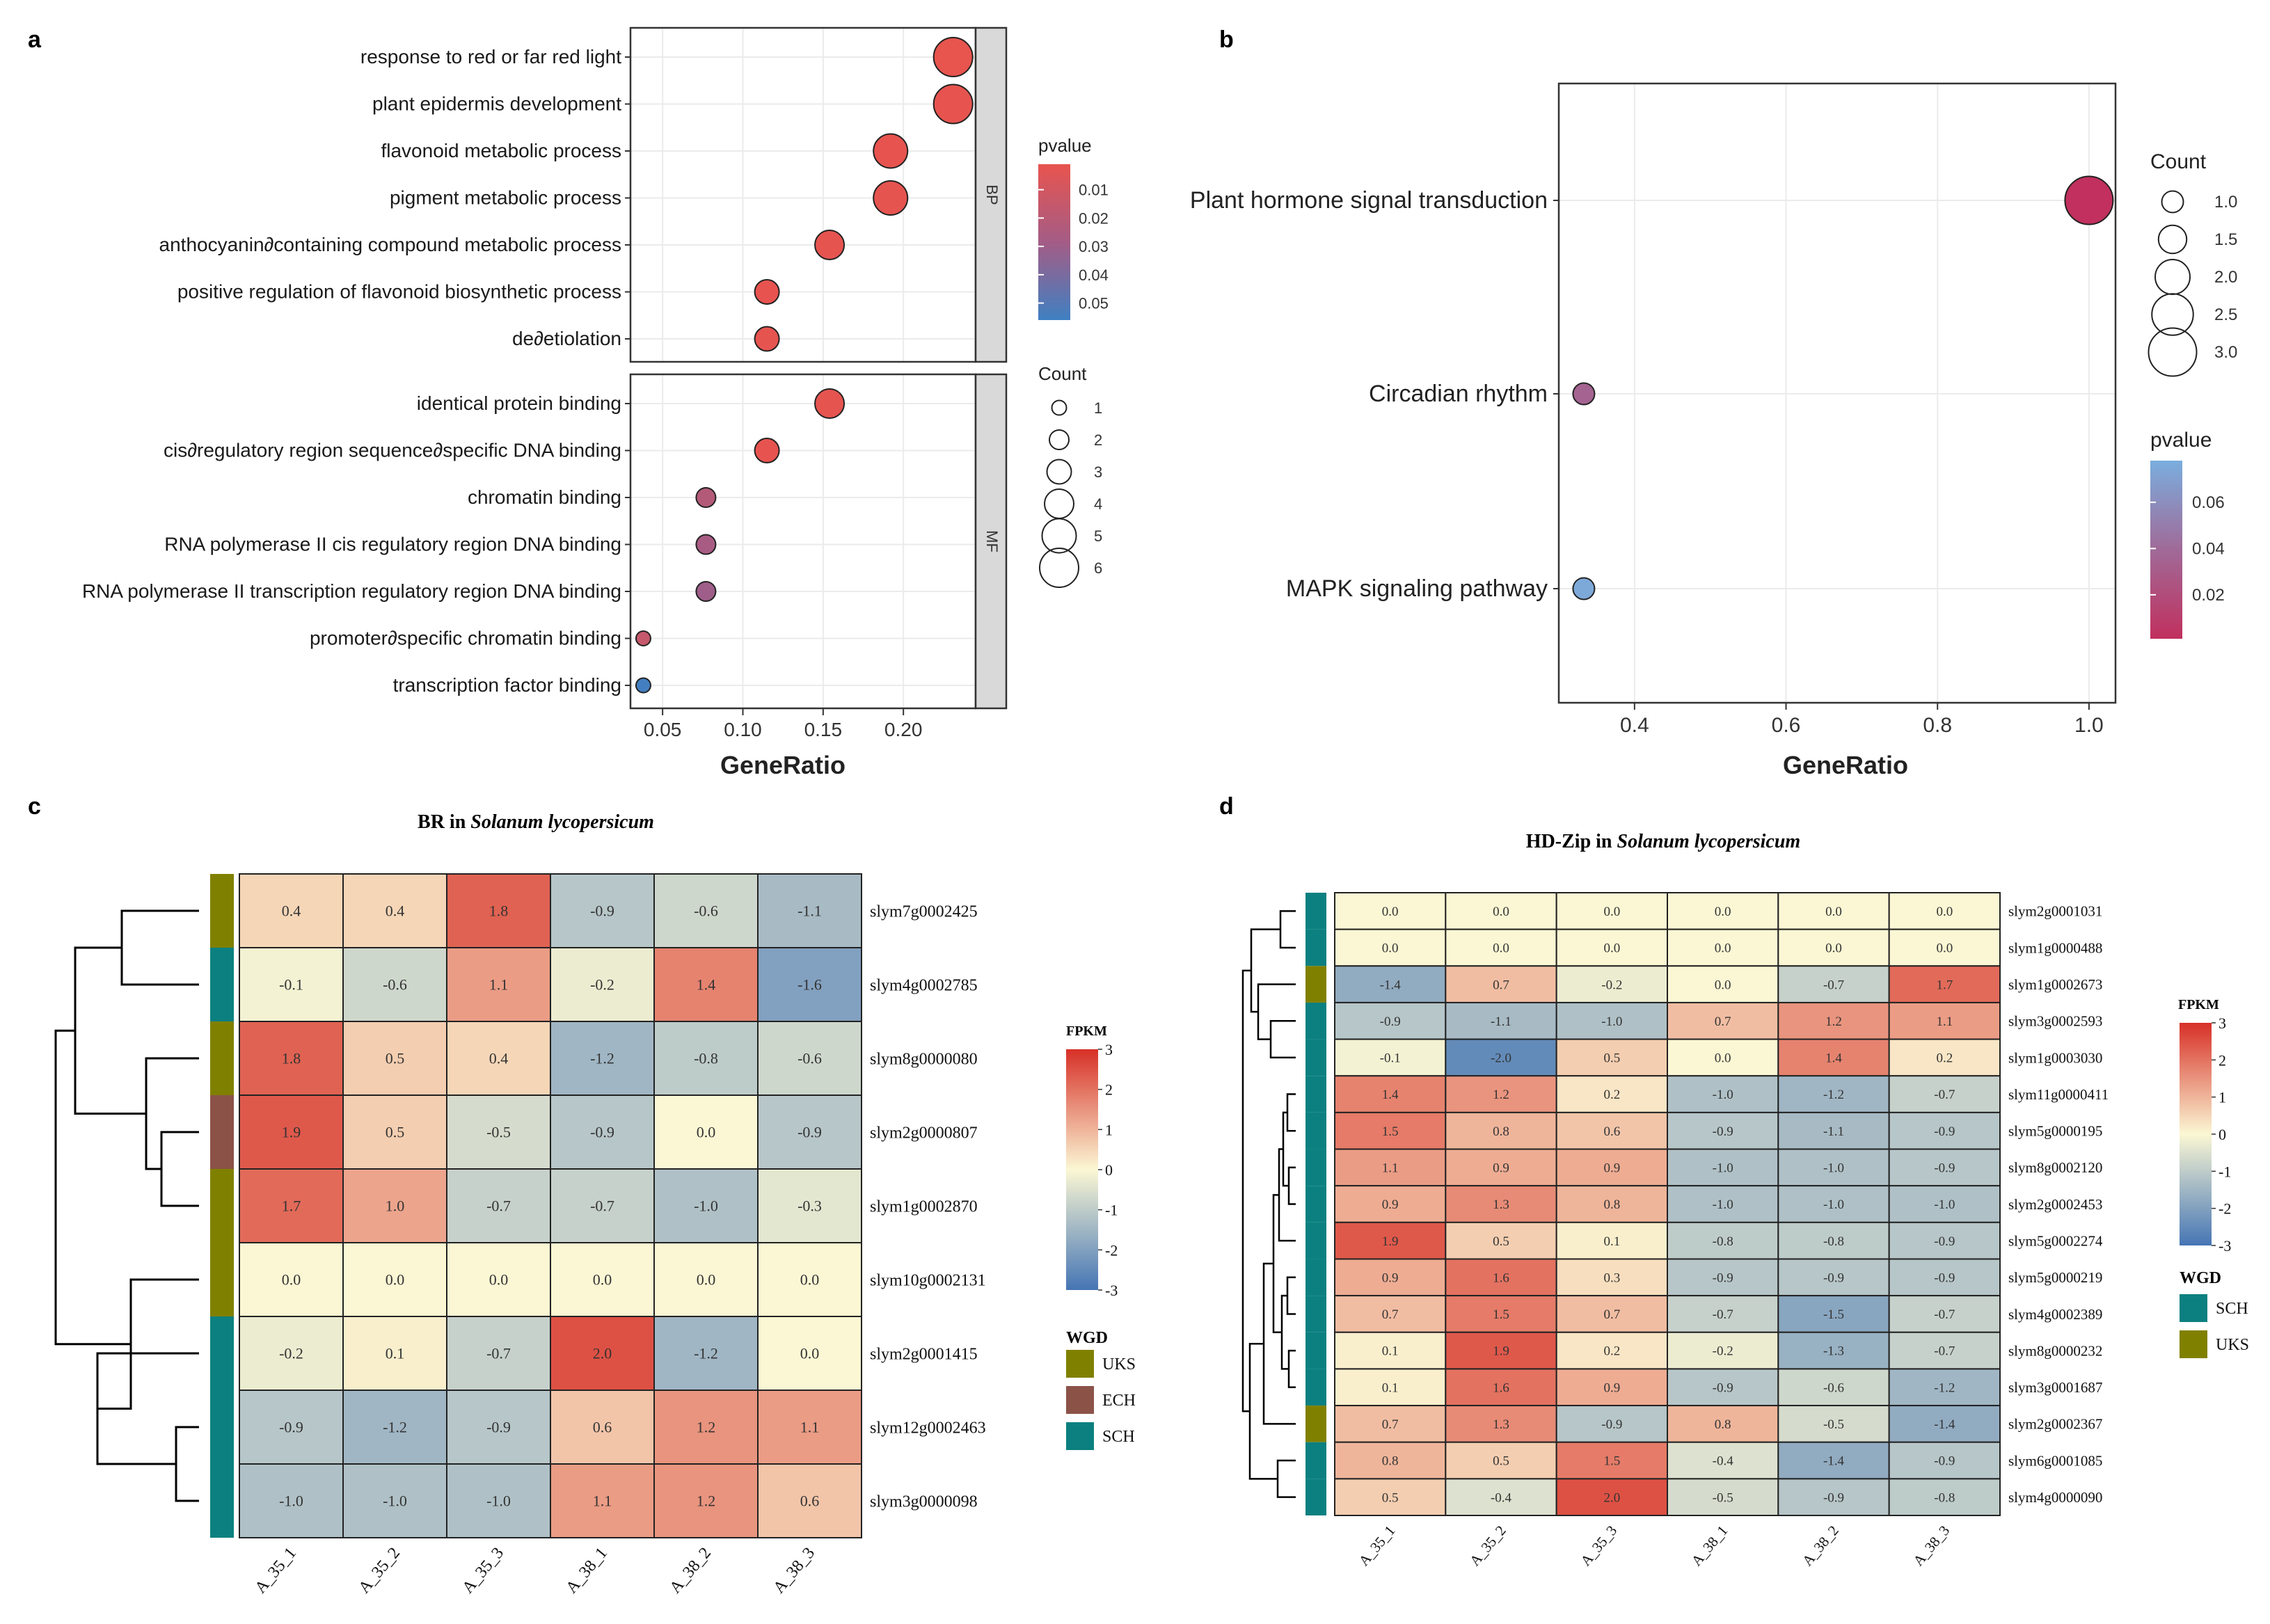 This screenshot has height=1624, width=2270. I want to click on panel-a-pvalue-tick-label: 0.01, so click(1094, 190).